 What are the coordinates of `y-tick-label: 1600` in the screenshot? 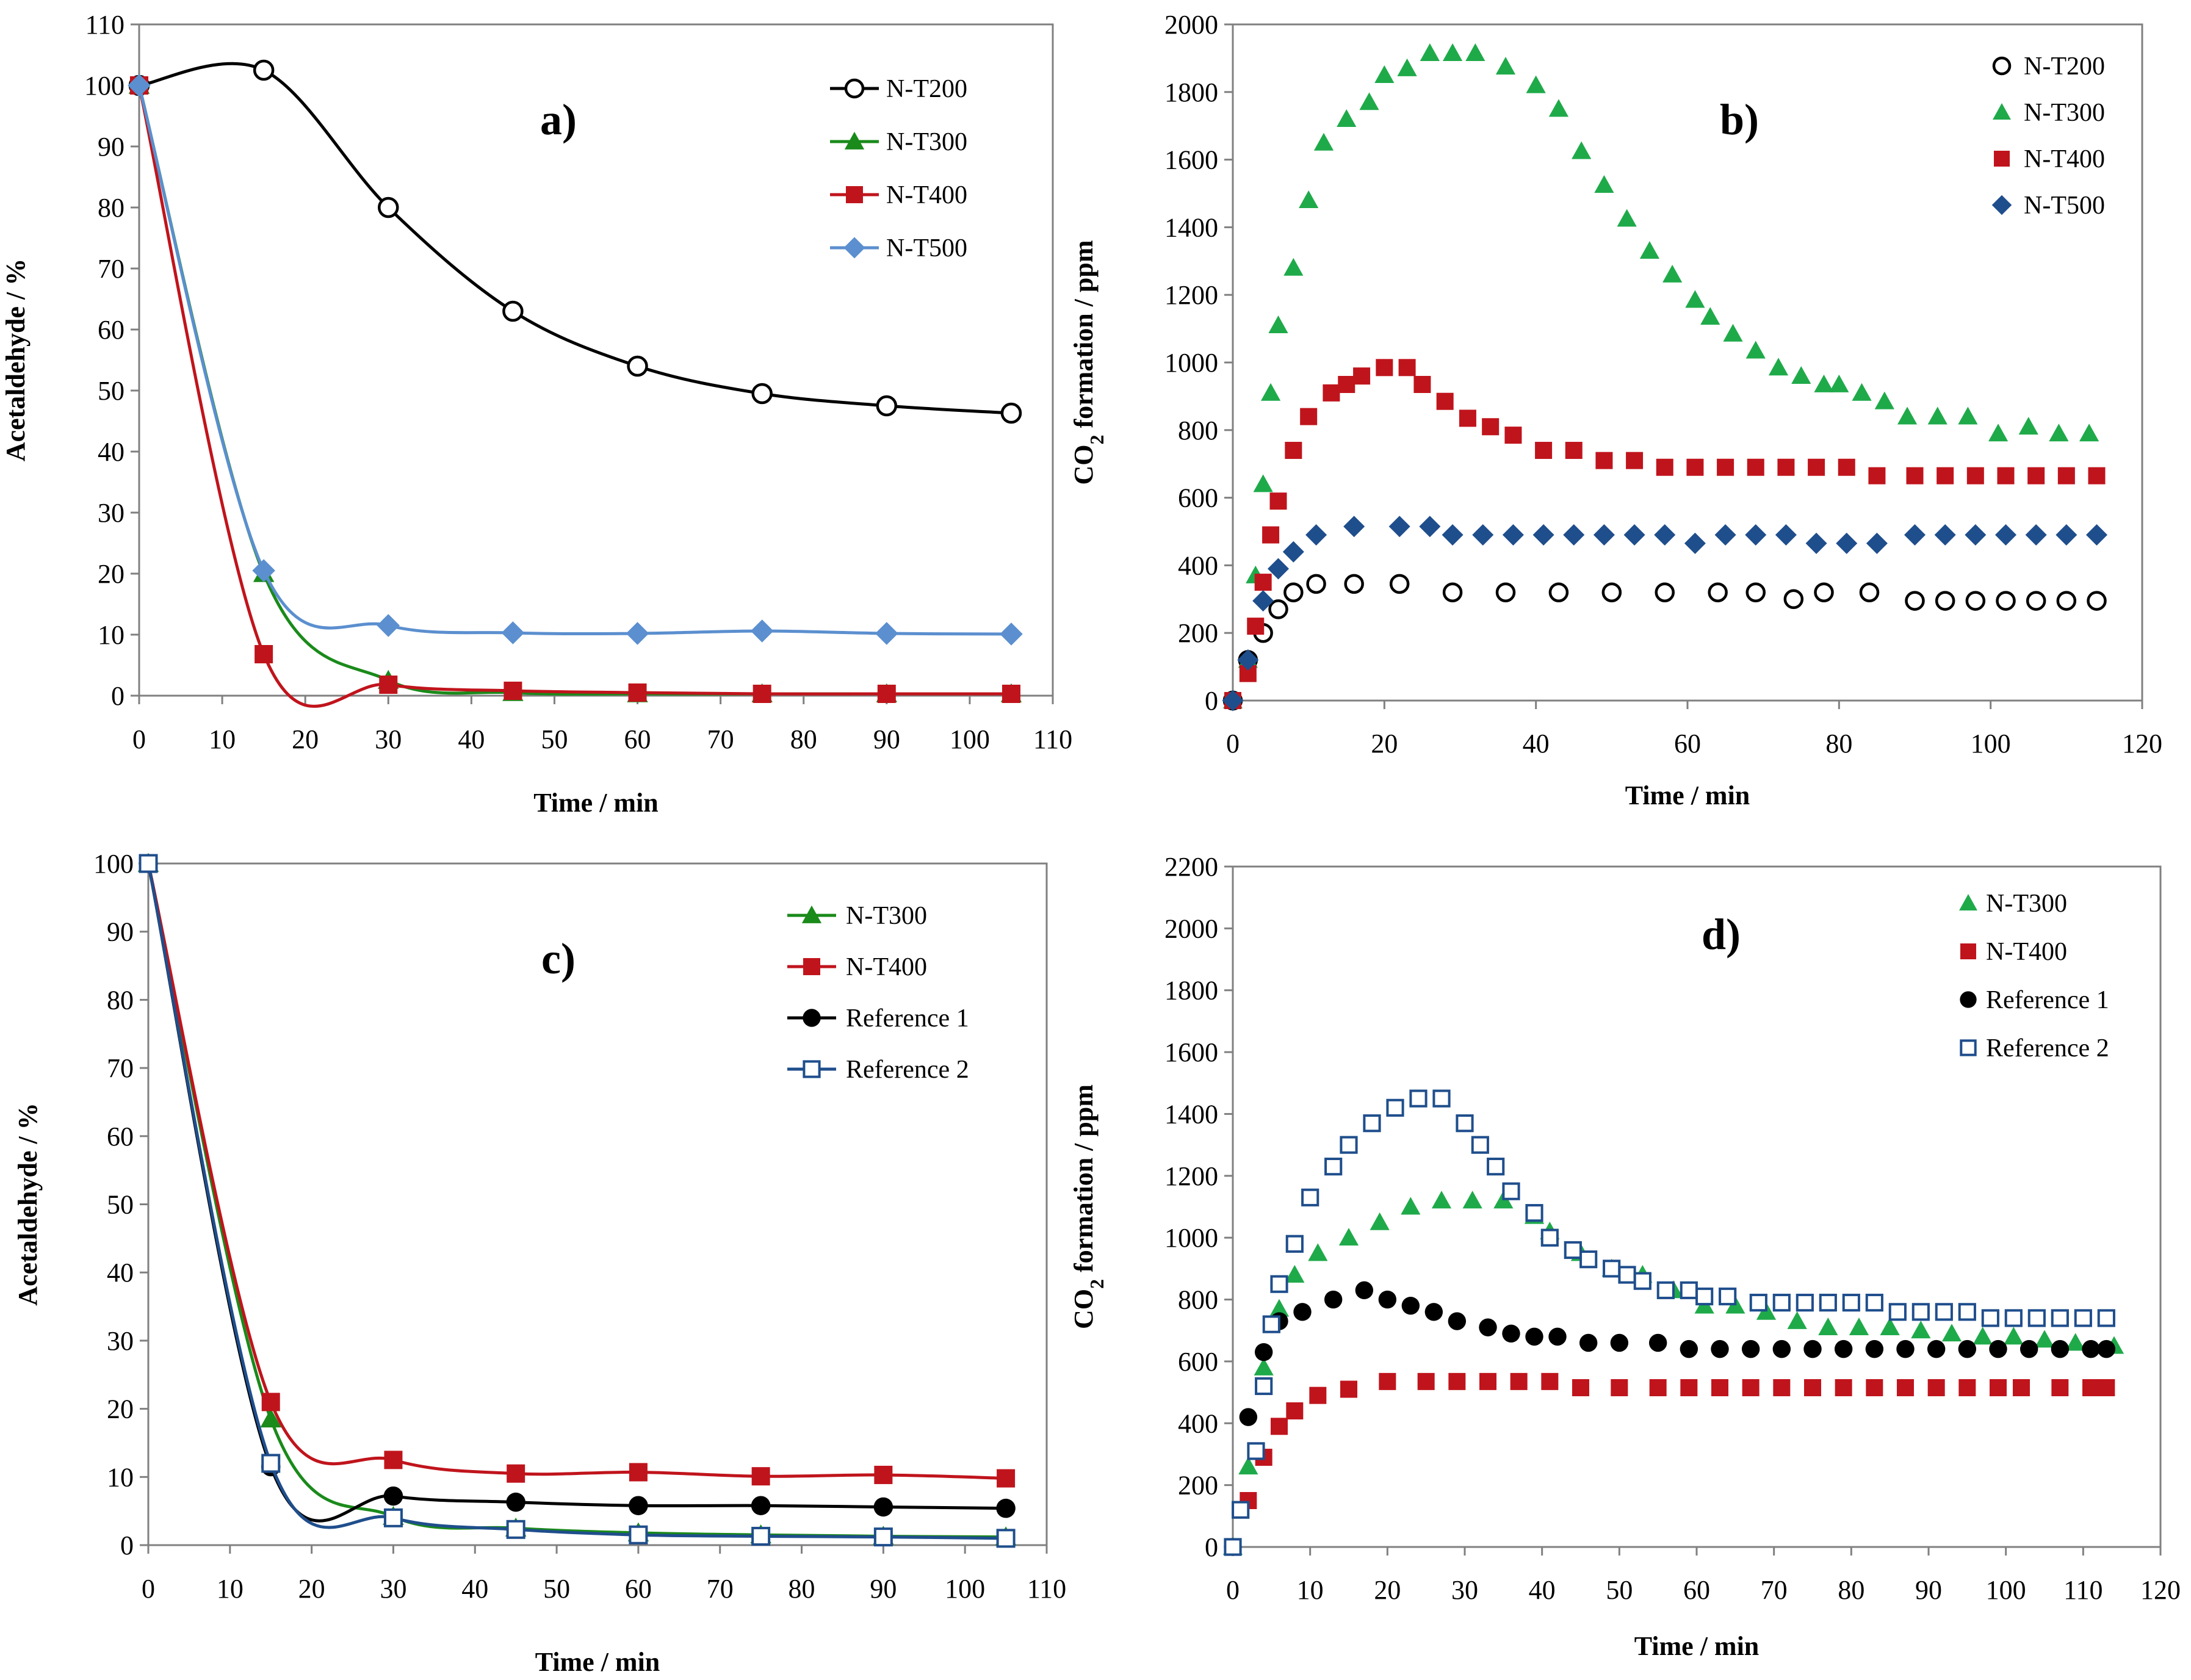 It's located at (1191, 160).